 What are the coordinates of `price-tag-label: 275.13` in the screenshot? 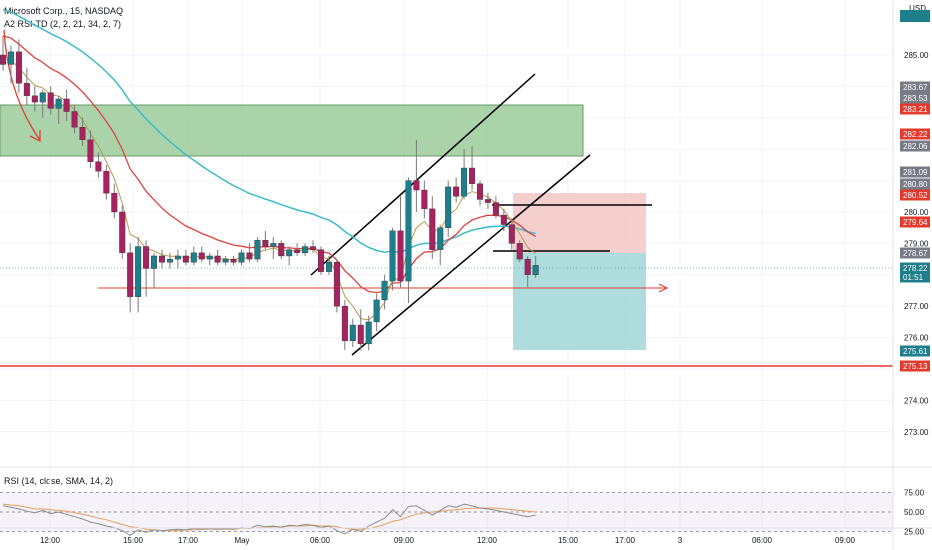 It's located at (915, 366).